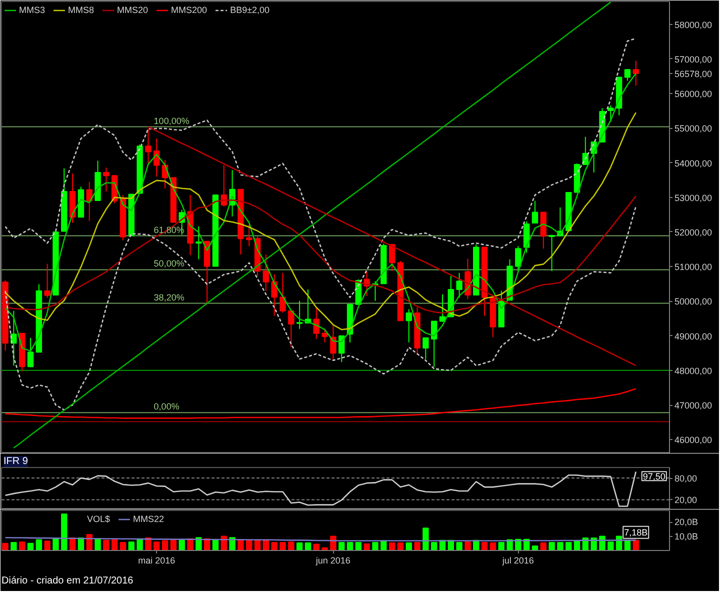  I want to click on legend-label: MMS20, so click(132, 10).